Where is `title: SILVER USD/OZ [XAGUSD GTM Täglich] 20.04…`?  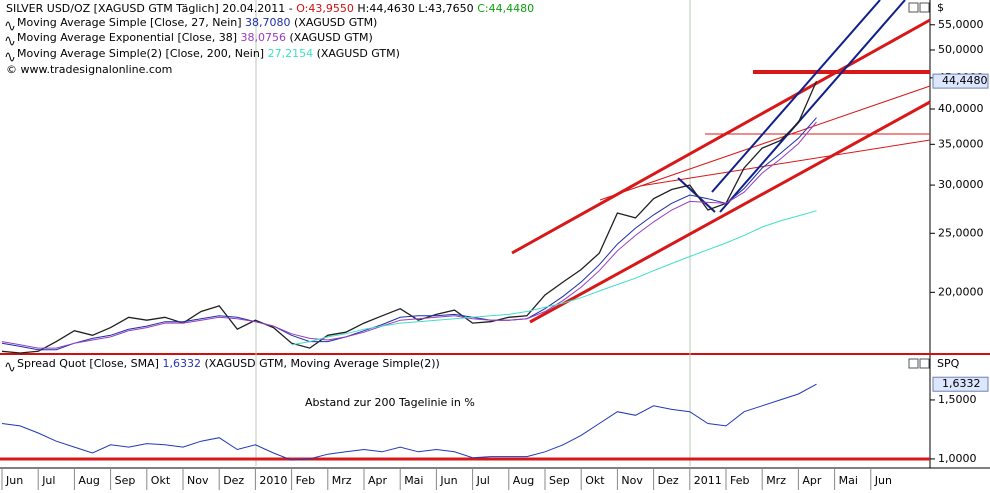 title: SILVER USD/OZ [XAGUSD GTM Täglich] 20.04… is located at coordinates (149, 8).